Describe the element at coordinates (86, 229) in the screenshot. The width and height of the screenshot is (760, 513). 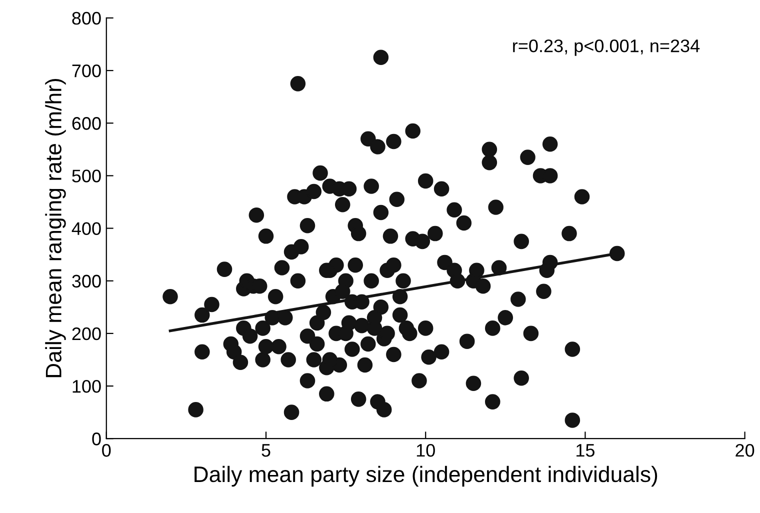
I see `y-tick-label: 400` at that location.